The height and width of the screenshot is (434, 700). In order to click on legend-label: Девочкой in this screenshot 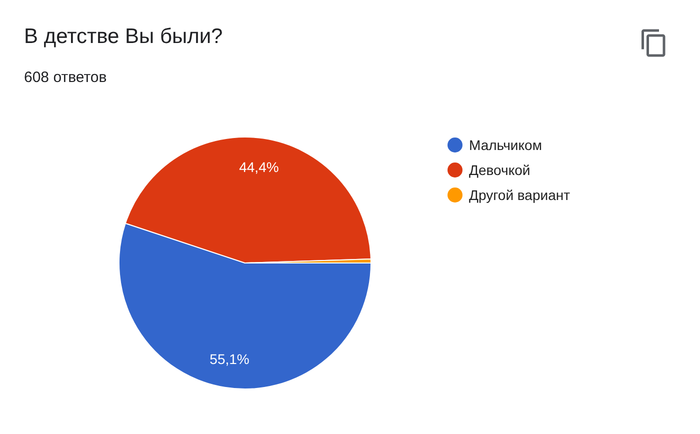, I will do `click(499, 170)`.